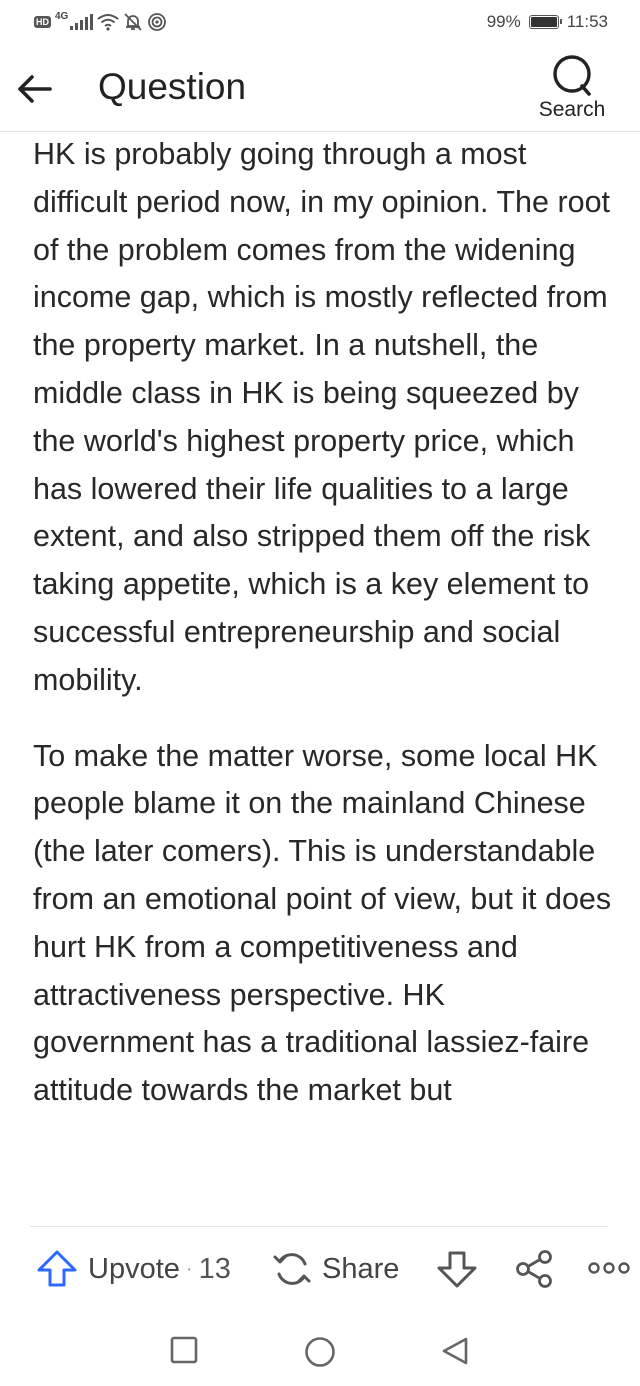 The height and width of the screenshot is (1386, 640). Describe the element at coordinates (572, 75) in the screenshot. I see `search-icon` at that location.